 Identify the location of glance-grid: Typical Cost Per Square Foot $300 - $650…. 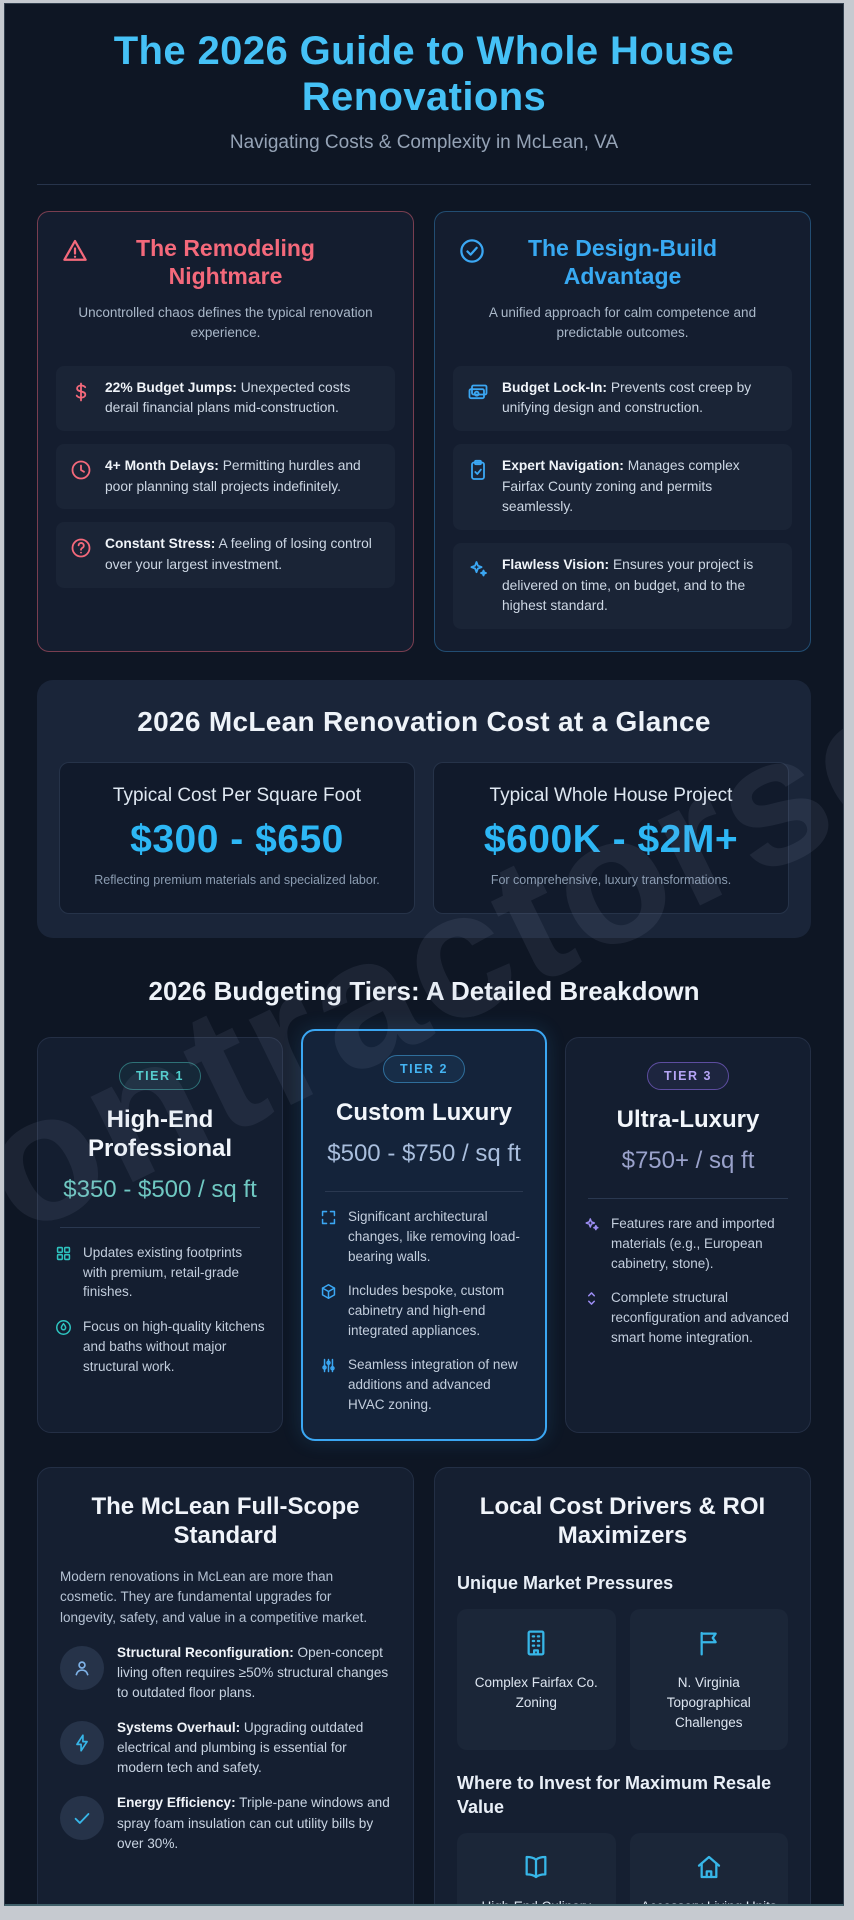
(424, 838).